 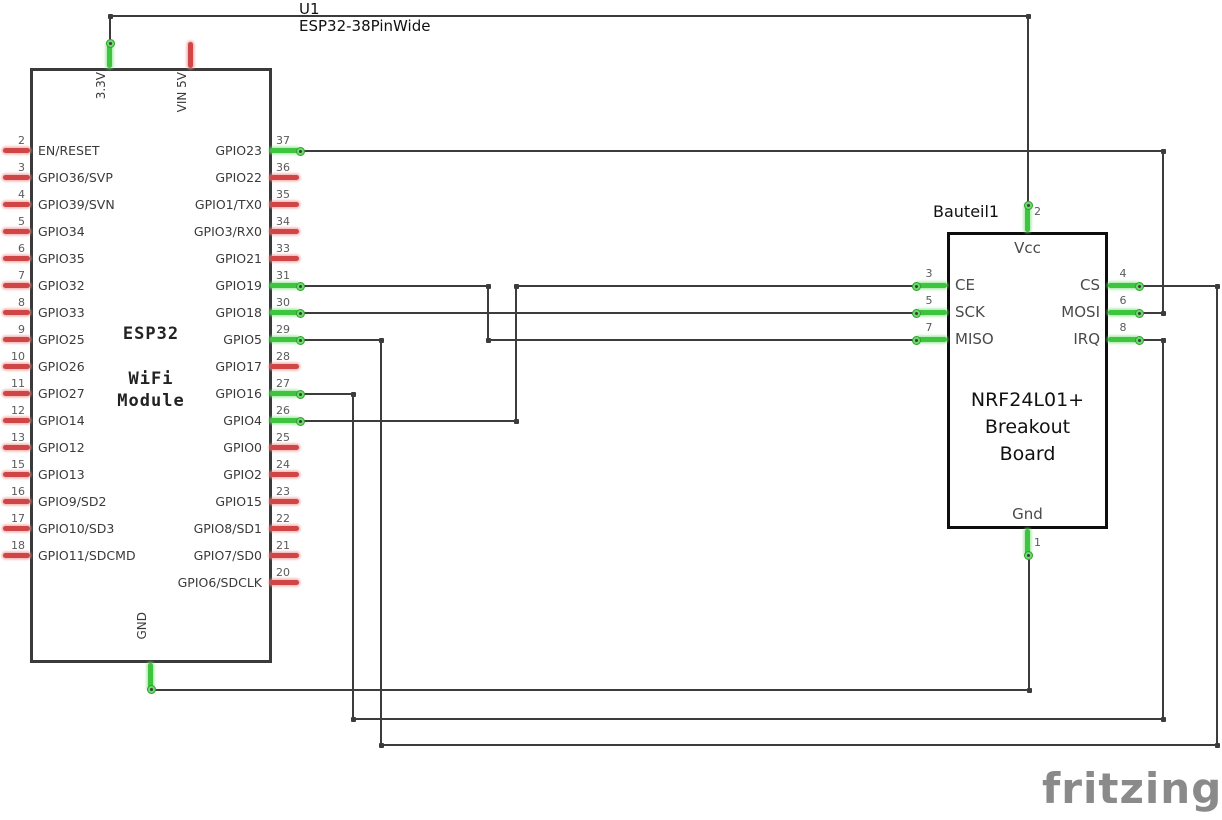 I want to click on esp32-pin-gpio18-label: GPIO18, so click(x=238, y=312).